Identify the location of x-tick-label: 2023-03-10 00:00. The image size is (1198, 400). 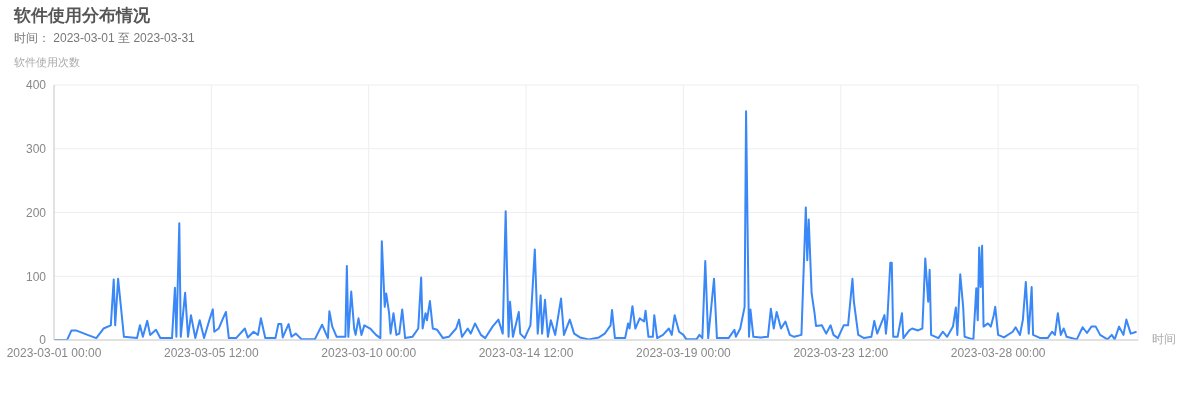
(369, 352).